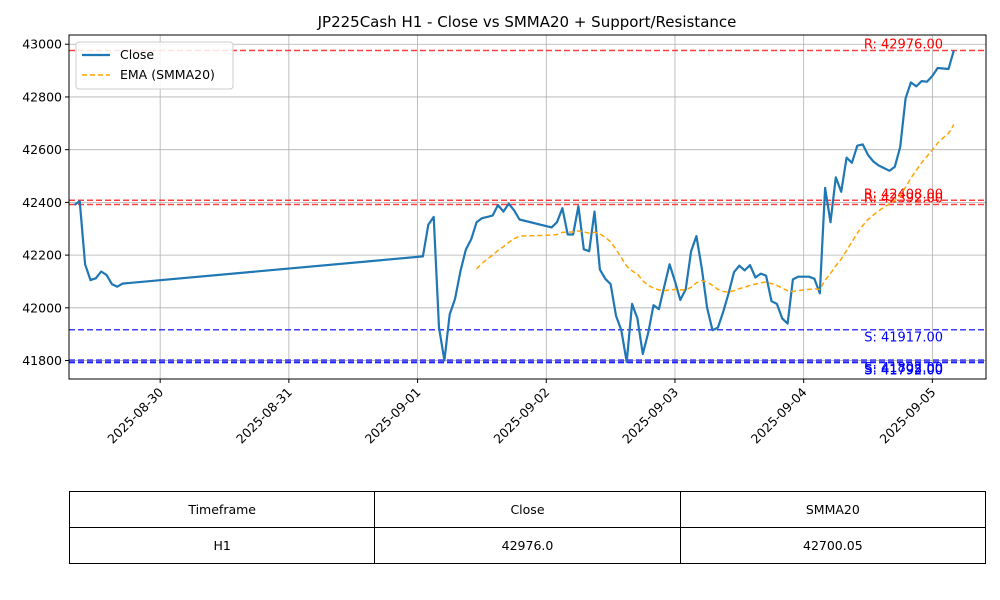 Image resolution: width=1000 pixels, height=600 pixels. I want to click on support-label: S: 41802.00, so click(903, 368).